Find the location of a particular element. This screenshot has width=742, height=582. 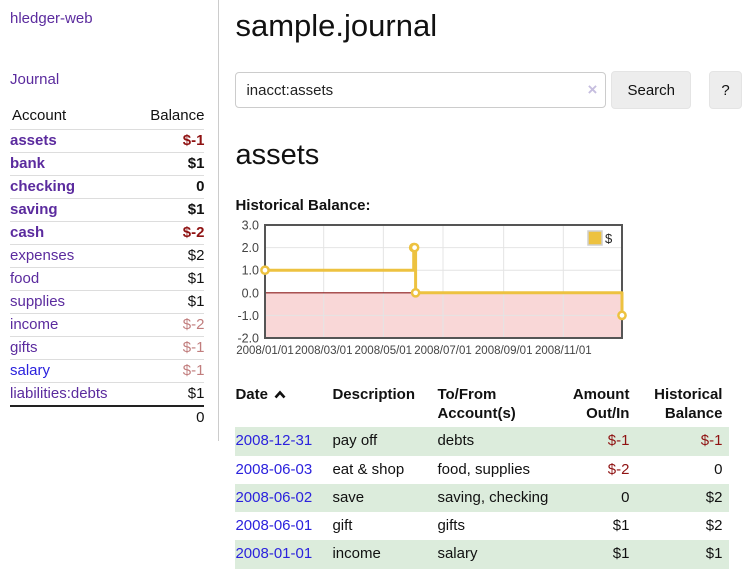

account-link: salary is located at coordinates (30, 370).